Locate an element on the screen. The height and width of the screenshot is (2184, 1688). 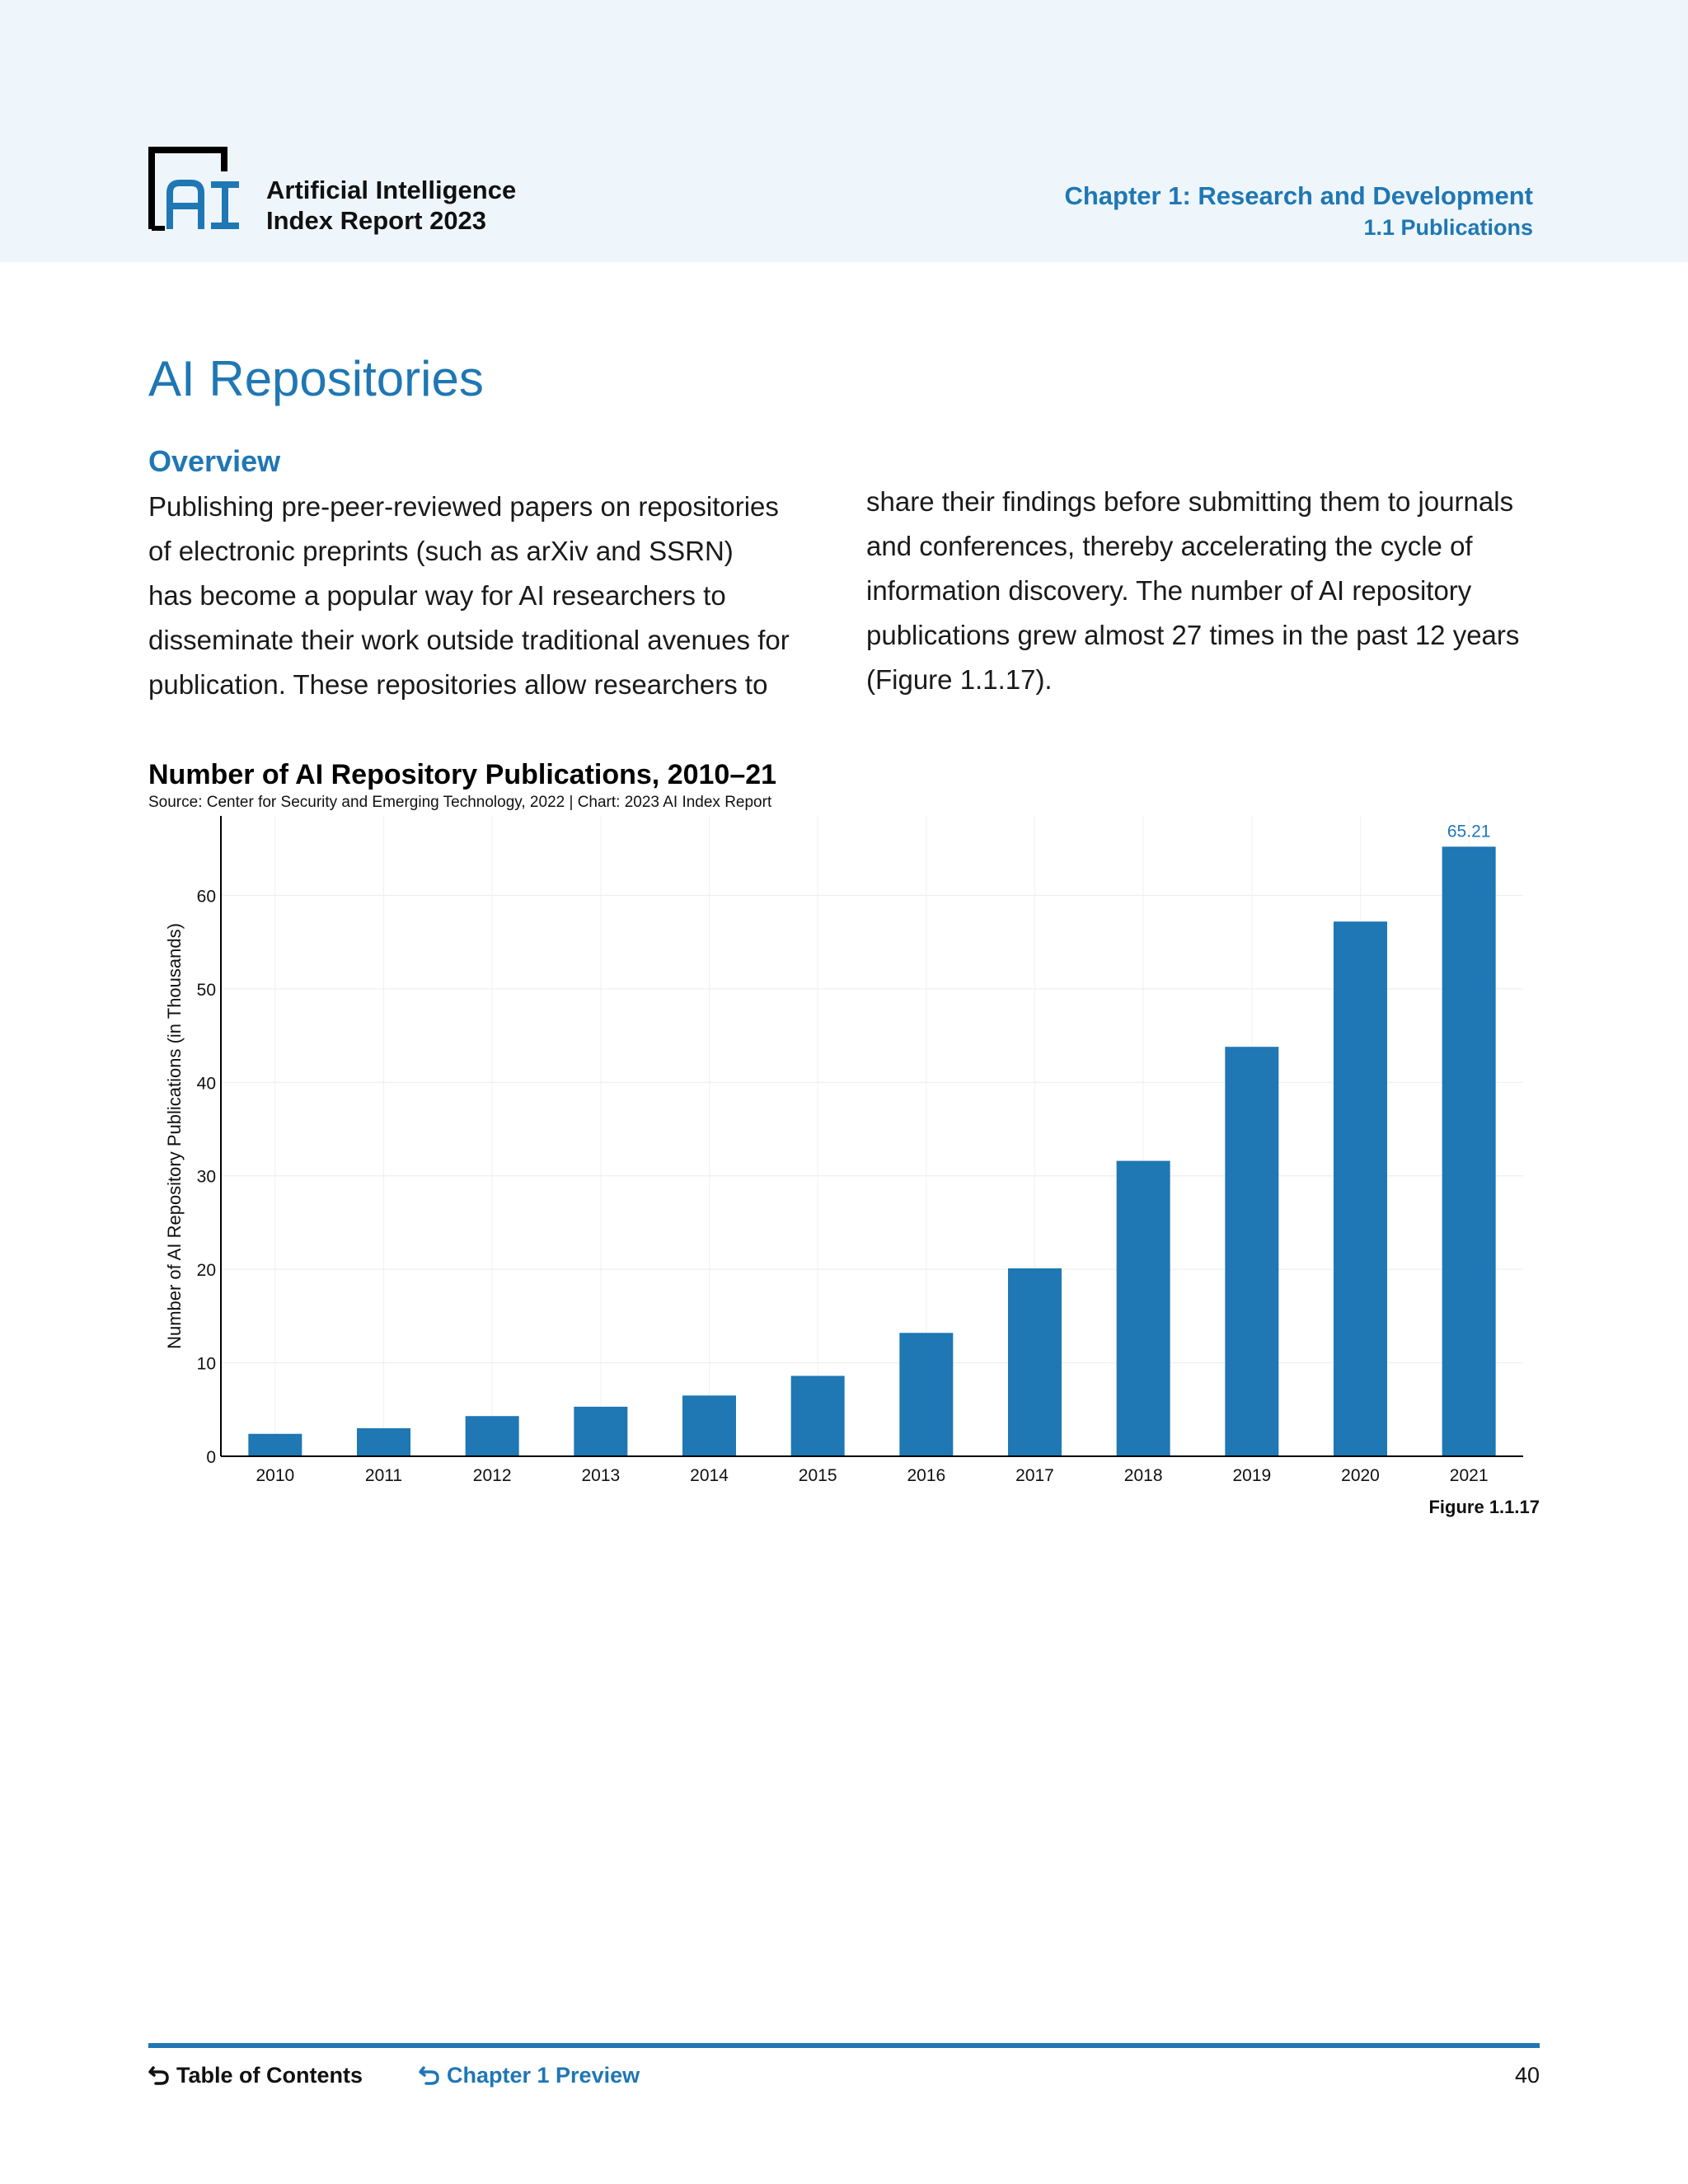
x-tick-label: 2021 is located at coordinates (1470, 1475).